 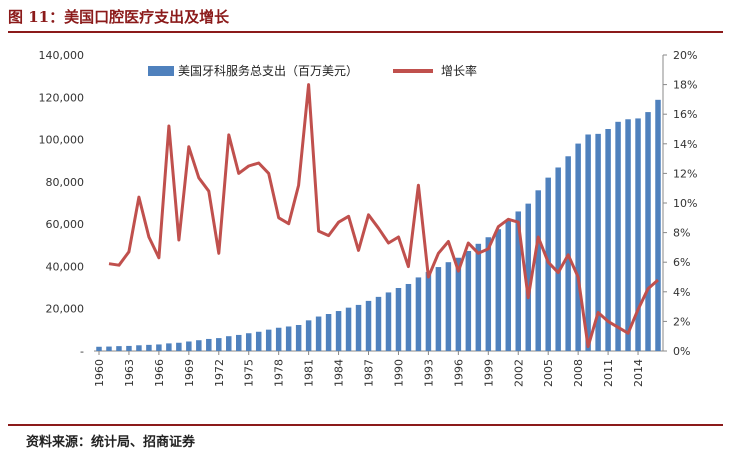 I want to click on x-tick-label: 1975, so click(x=249, y=373).